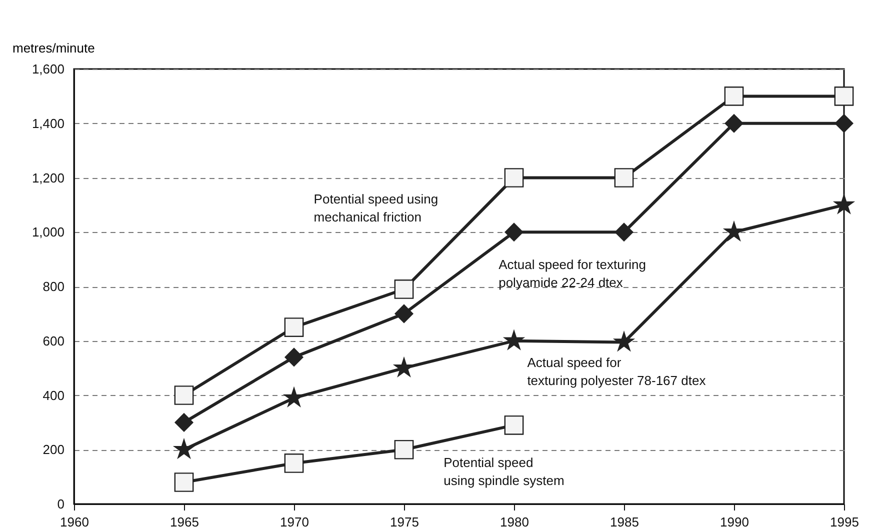  Describe the element at coordinates (404, 522) in the screenshot. I see `x-tick-label: 1975` at that location.